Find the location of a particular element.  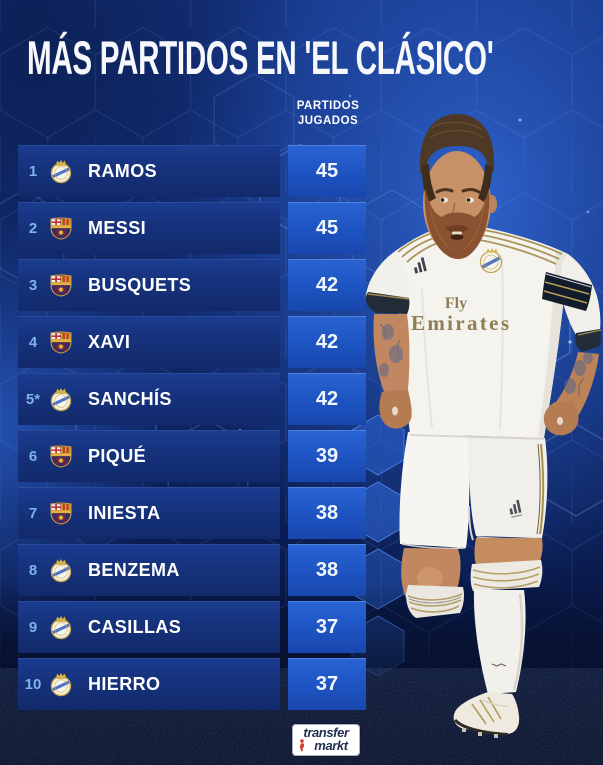

row-player: HIERRO is located at coordinates (124, 683).